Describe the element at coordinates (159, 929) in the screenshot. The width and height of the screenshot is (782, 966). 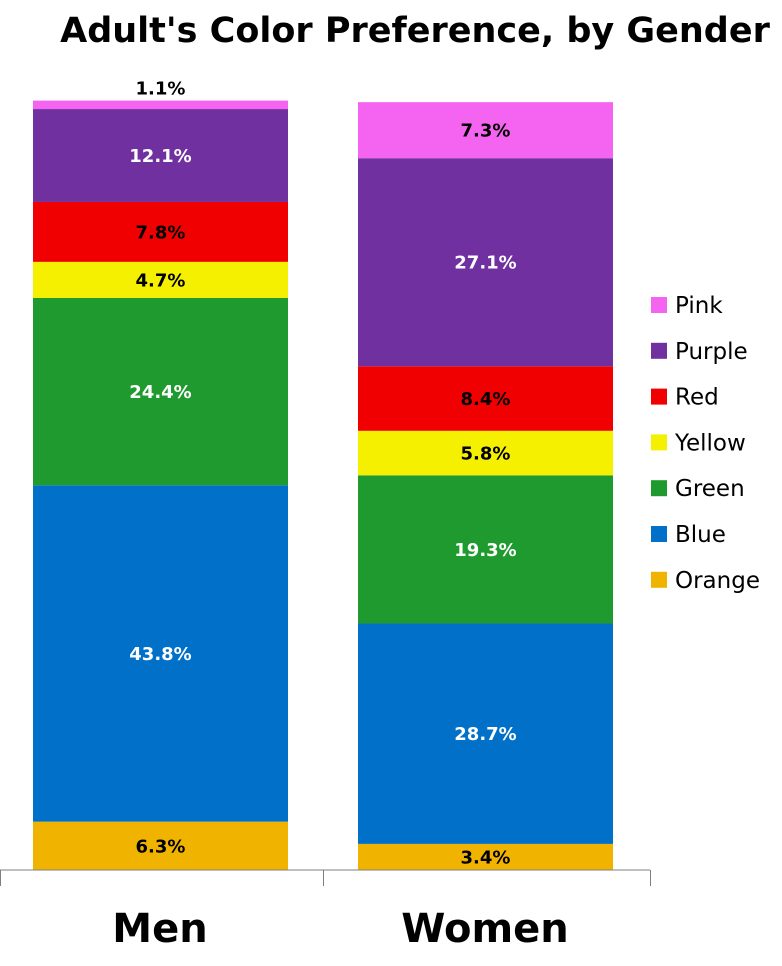
I see `category-label-men: Men` at that location.